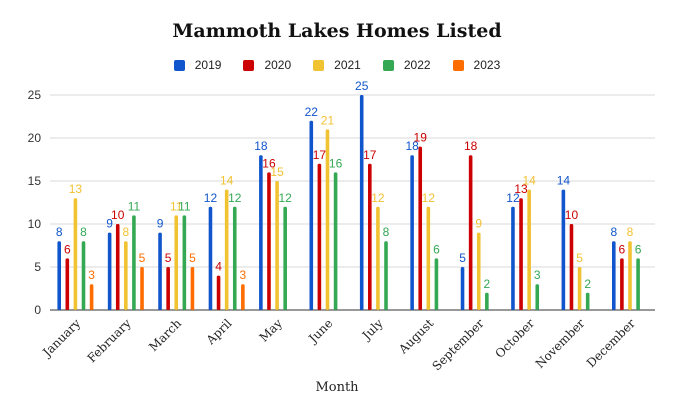 Image resolution: width=674 pixels, height=417 pixels. I want to click on y-tick-label: 0, so click(37, 310).